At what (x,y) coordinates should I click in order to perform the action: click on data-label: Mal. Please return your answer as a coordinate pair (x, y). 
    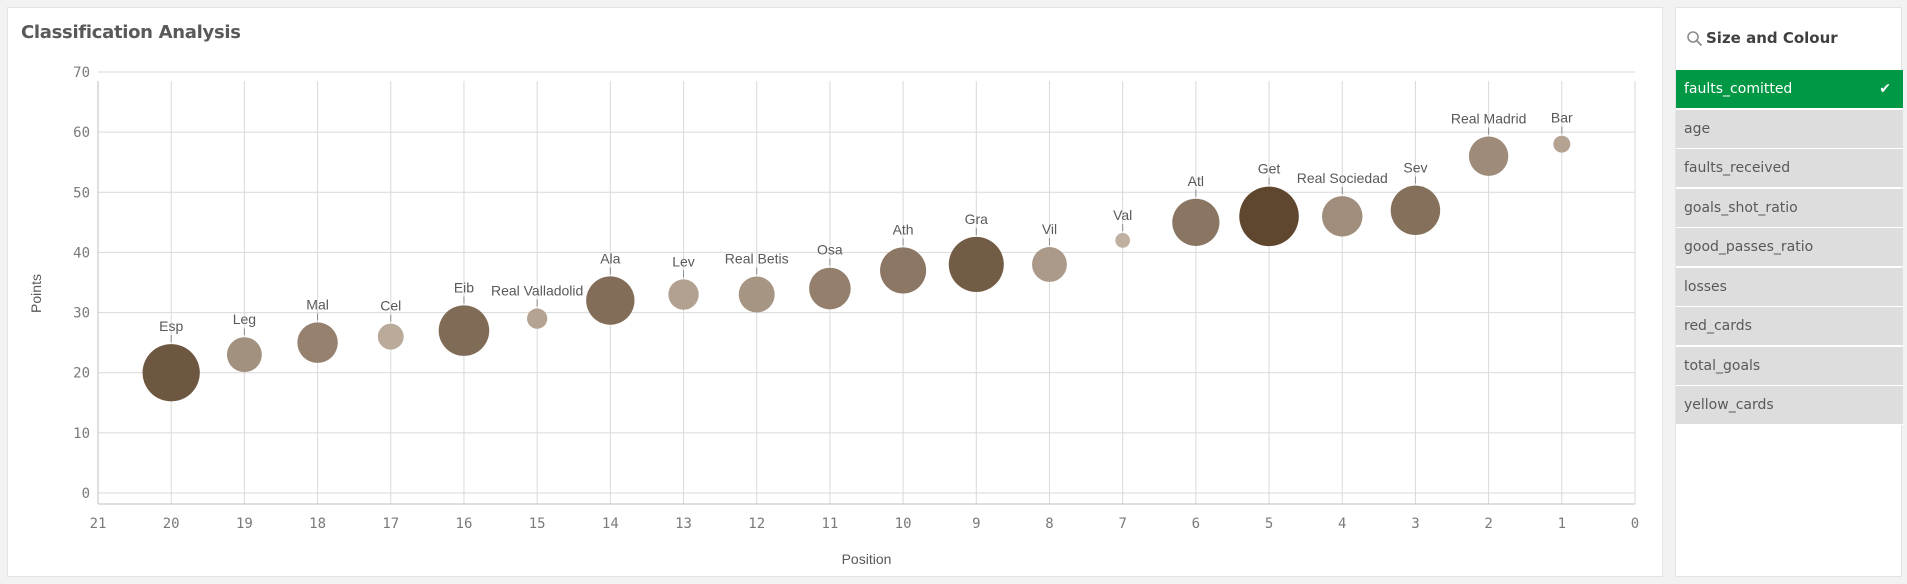
    Looking at the image, I should click on (317, 304).